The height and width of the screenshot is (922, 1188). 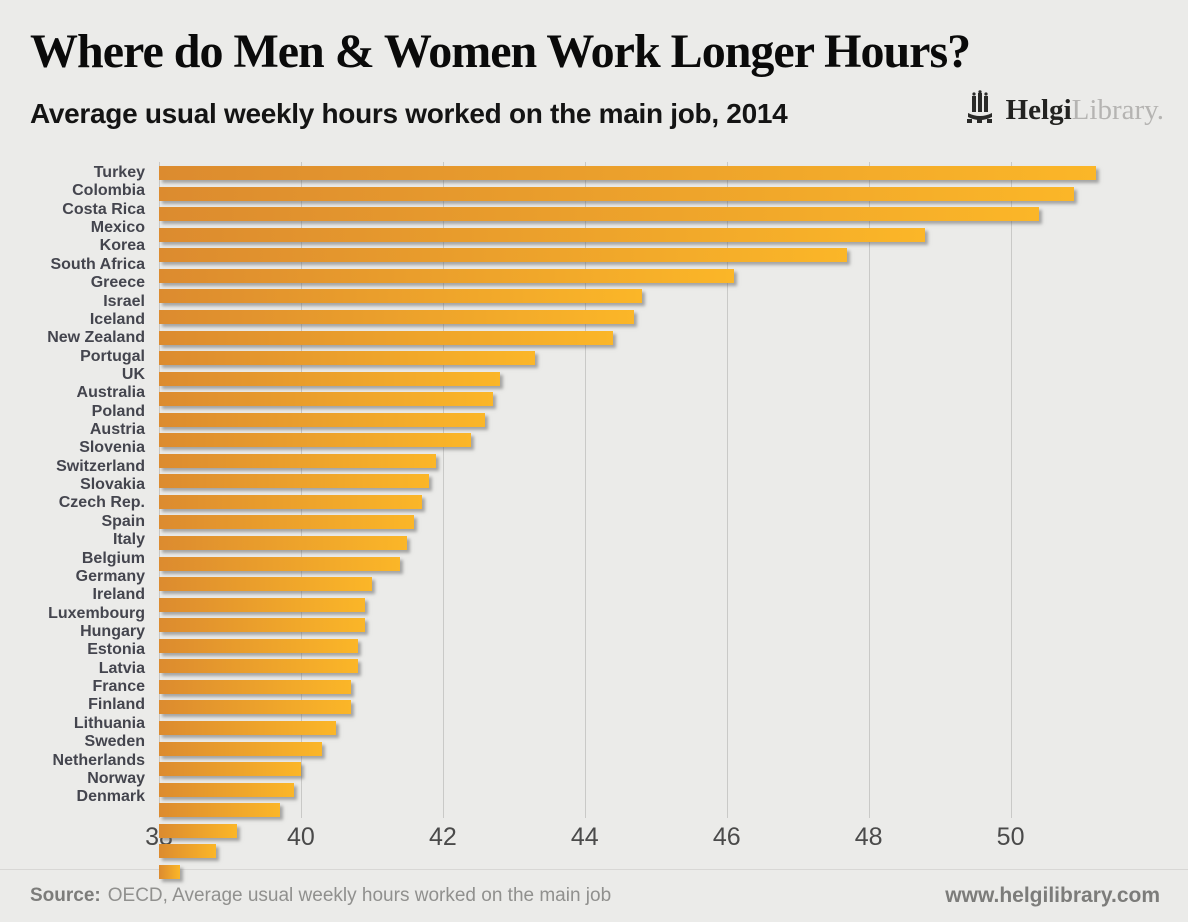 What do you see at coordinates (248, 727) in the screenshot?
I see `bar-latvia` at bounding box center [248, 727].